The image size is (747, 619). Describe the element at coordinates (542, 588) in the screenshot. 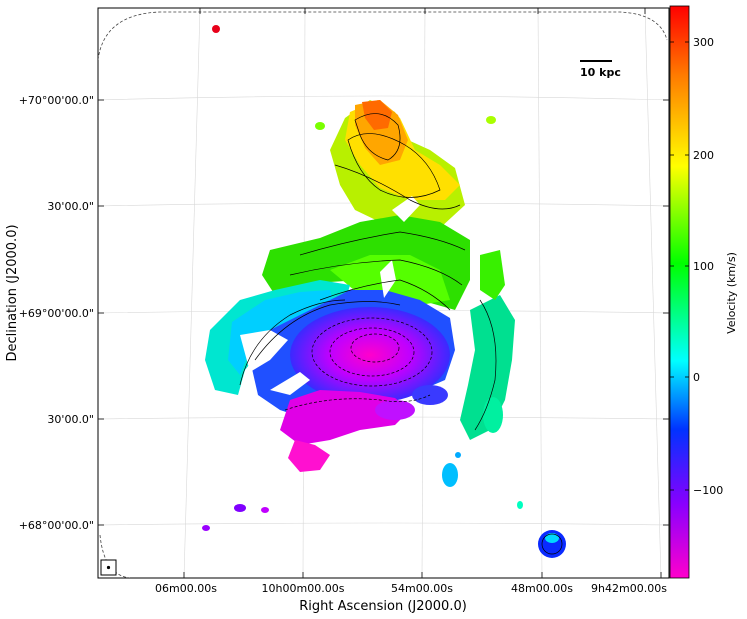

I see `x-tick-label: 48m00.00s` at that location.